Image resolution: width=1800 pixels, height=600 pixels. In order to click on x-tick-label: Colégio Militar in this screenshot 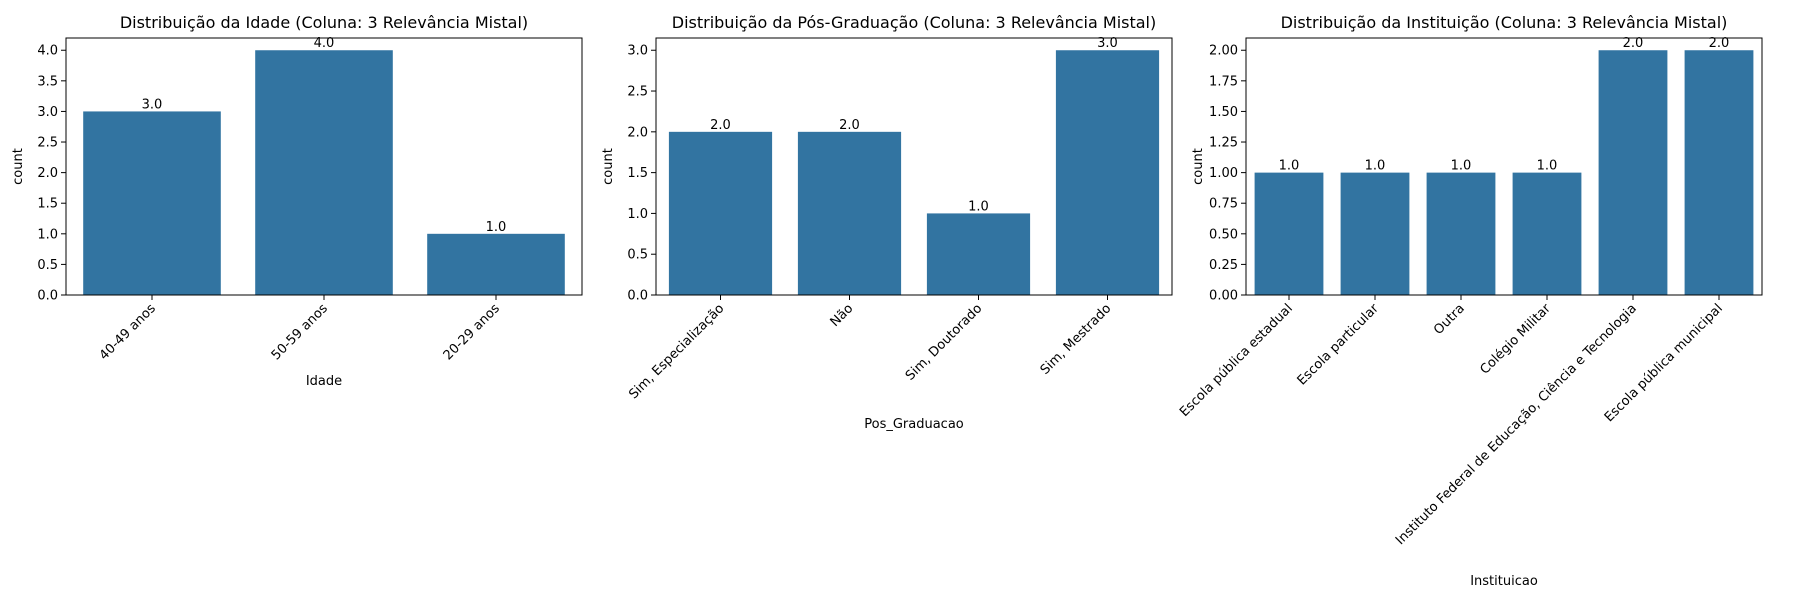, I will do `click(1515, 339)`.